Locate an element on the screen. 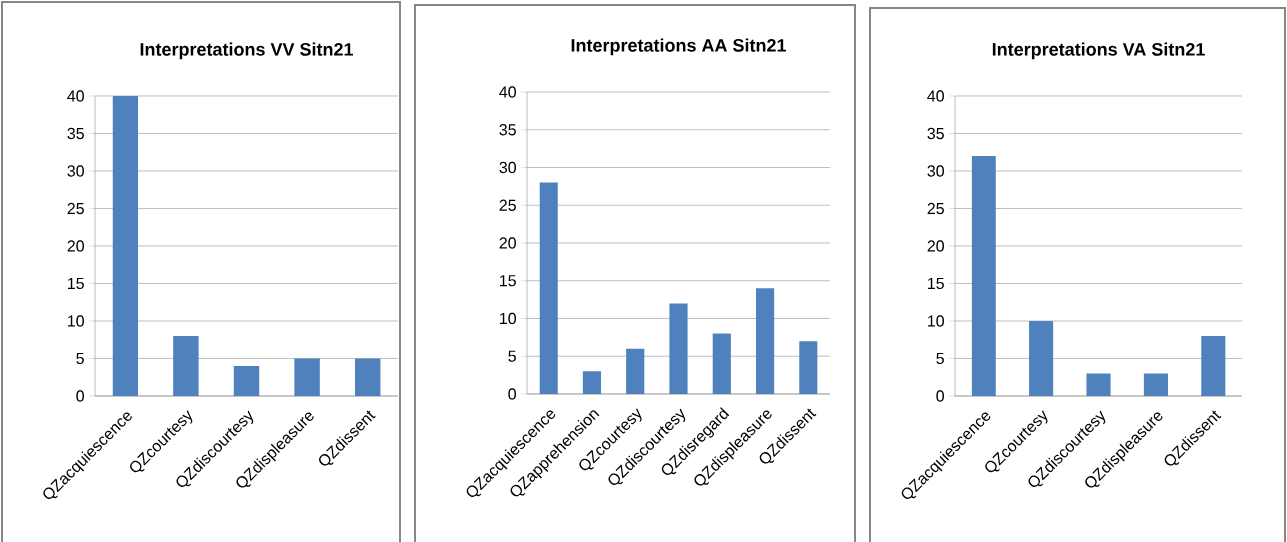 This screenshot has height=542, width=1287. chart-title: Interpretations VA Sitn21 is located at coordinates (1098, 51).